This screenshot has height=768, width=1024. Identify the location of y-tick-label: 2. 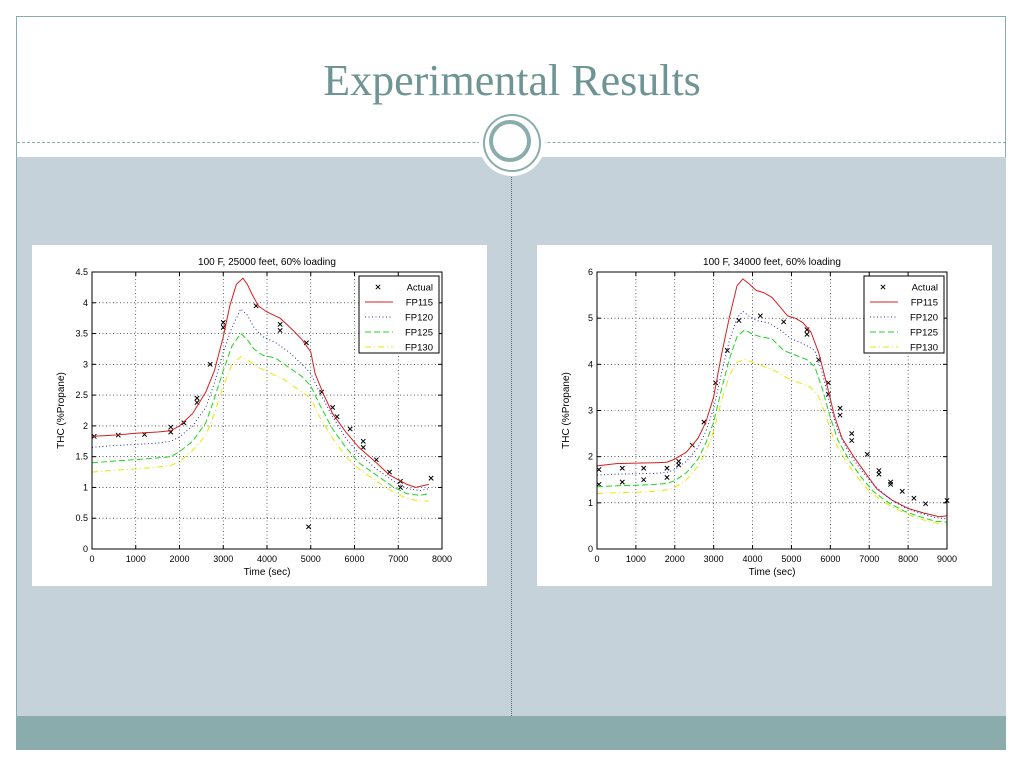
(85, 426).